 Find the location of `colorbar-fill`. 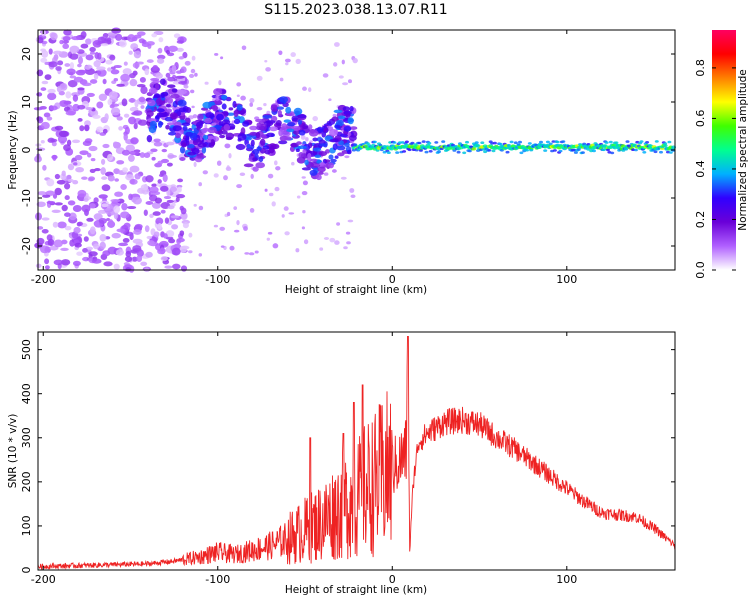

colorbar-fill is located at coordinates (724, 150).